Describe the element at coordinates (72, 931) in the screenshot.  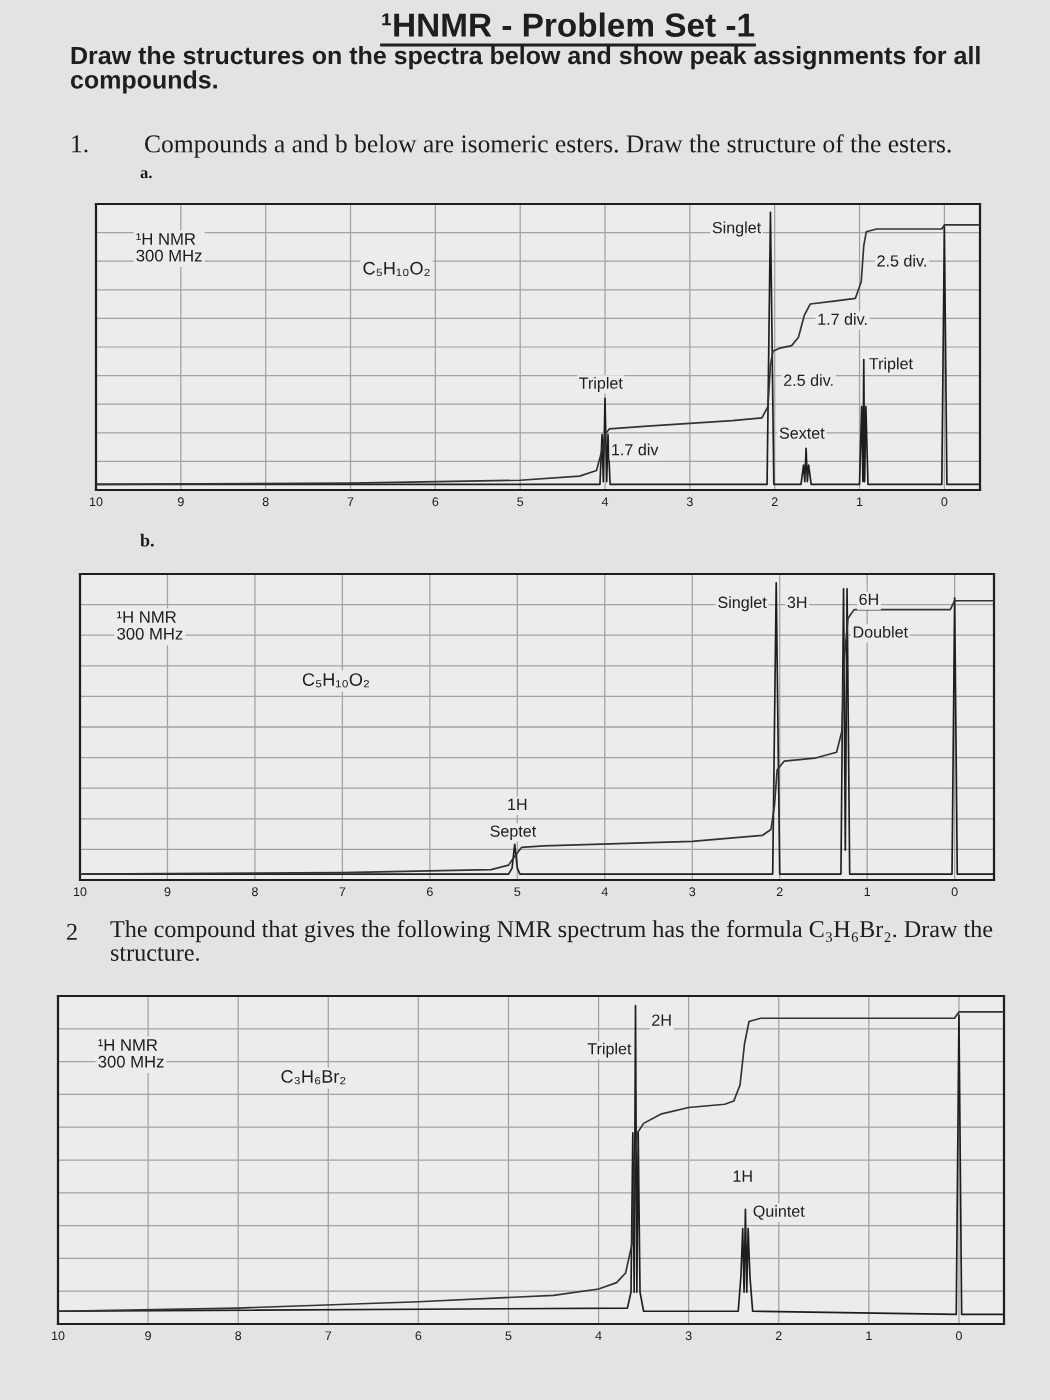
I see `text: 2` at that location.